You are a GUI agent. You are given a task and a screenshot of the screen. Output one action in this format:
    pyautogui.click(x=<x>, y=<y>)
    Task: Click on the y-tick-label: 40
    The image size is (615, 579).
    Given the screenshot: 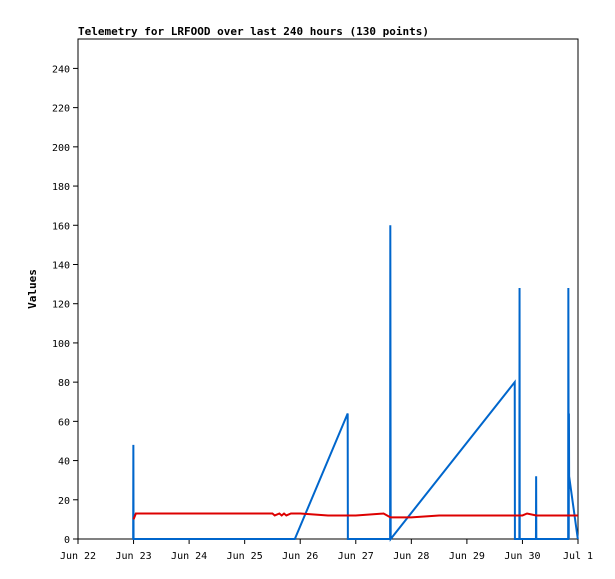 What is the action you would take?
    pyautogui.click(x=64, y=462)
    